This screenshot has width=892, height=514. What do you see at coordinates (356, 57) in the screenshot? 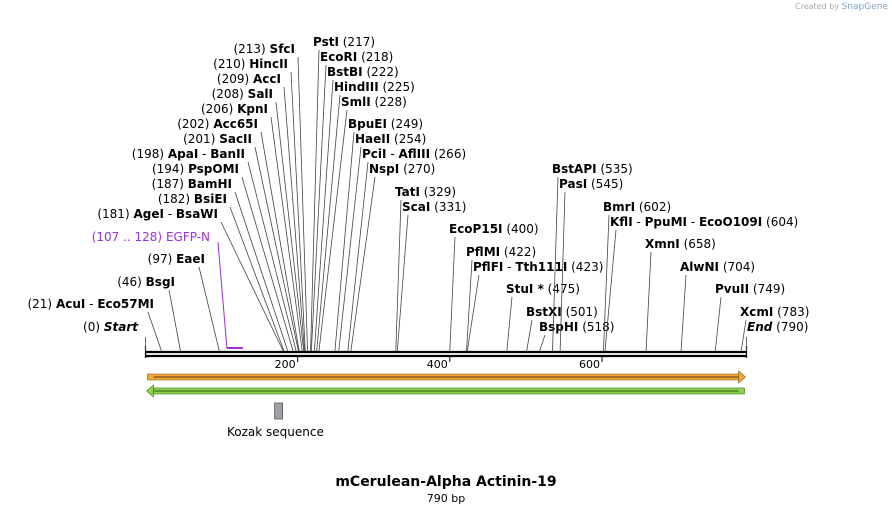
I see `site-label-ecori: EcoRI (218)` at bounding box center [356, 57].